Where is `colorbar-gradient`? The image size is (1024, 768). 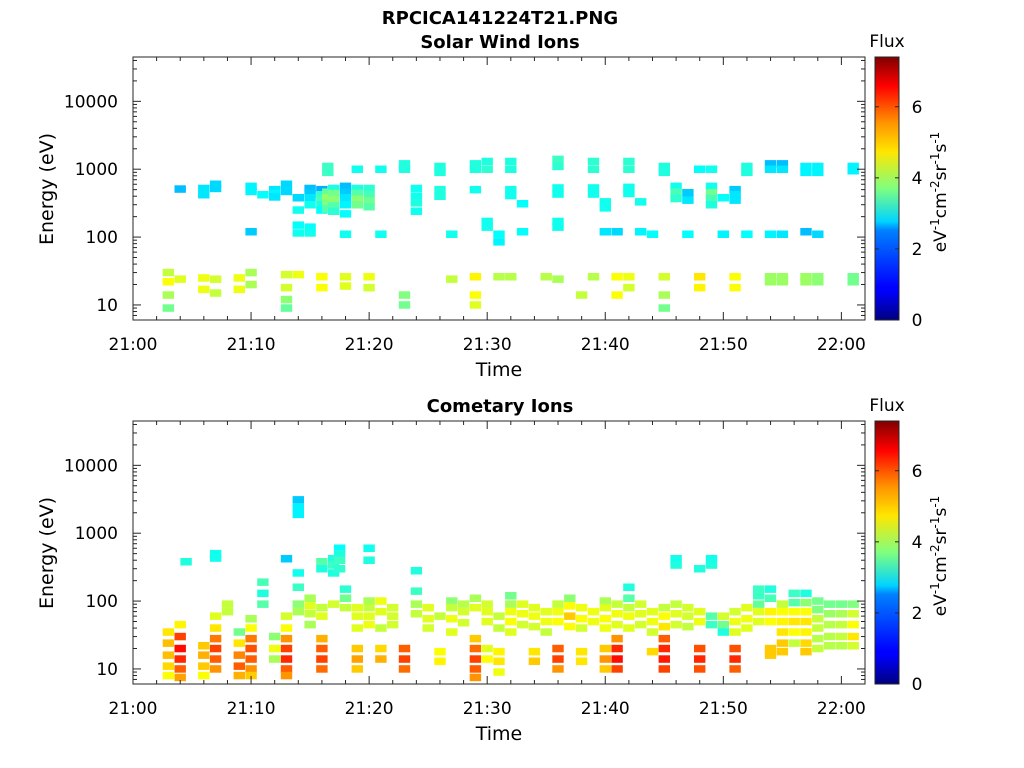
colorbar-gradient is located at coordinates (887, 188).